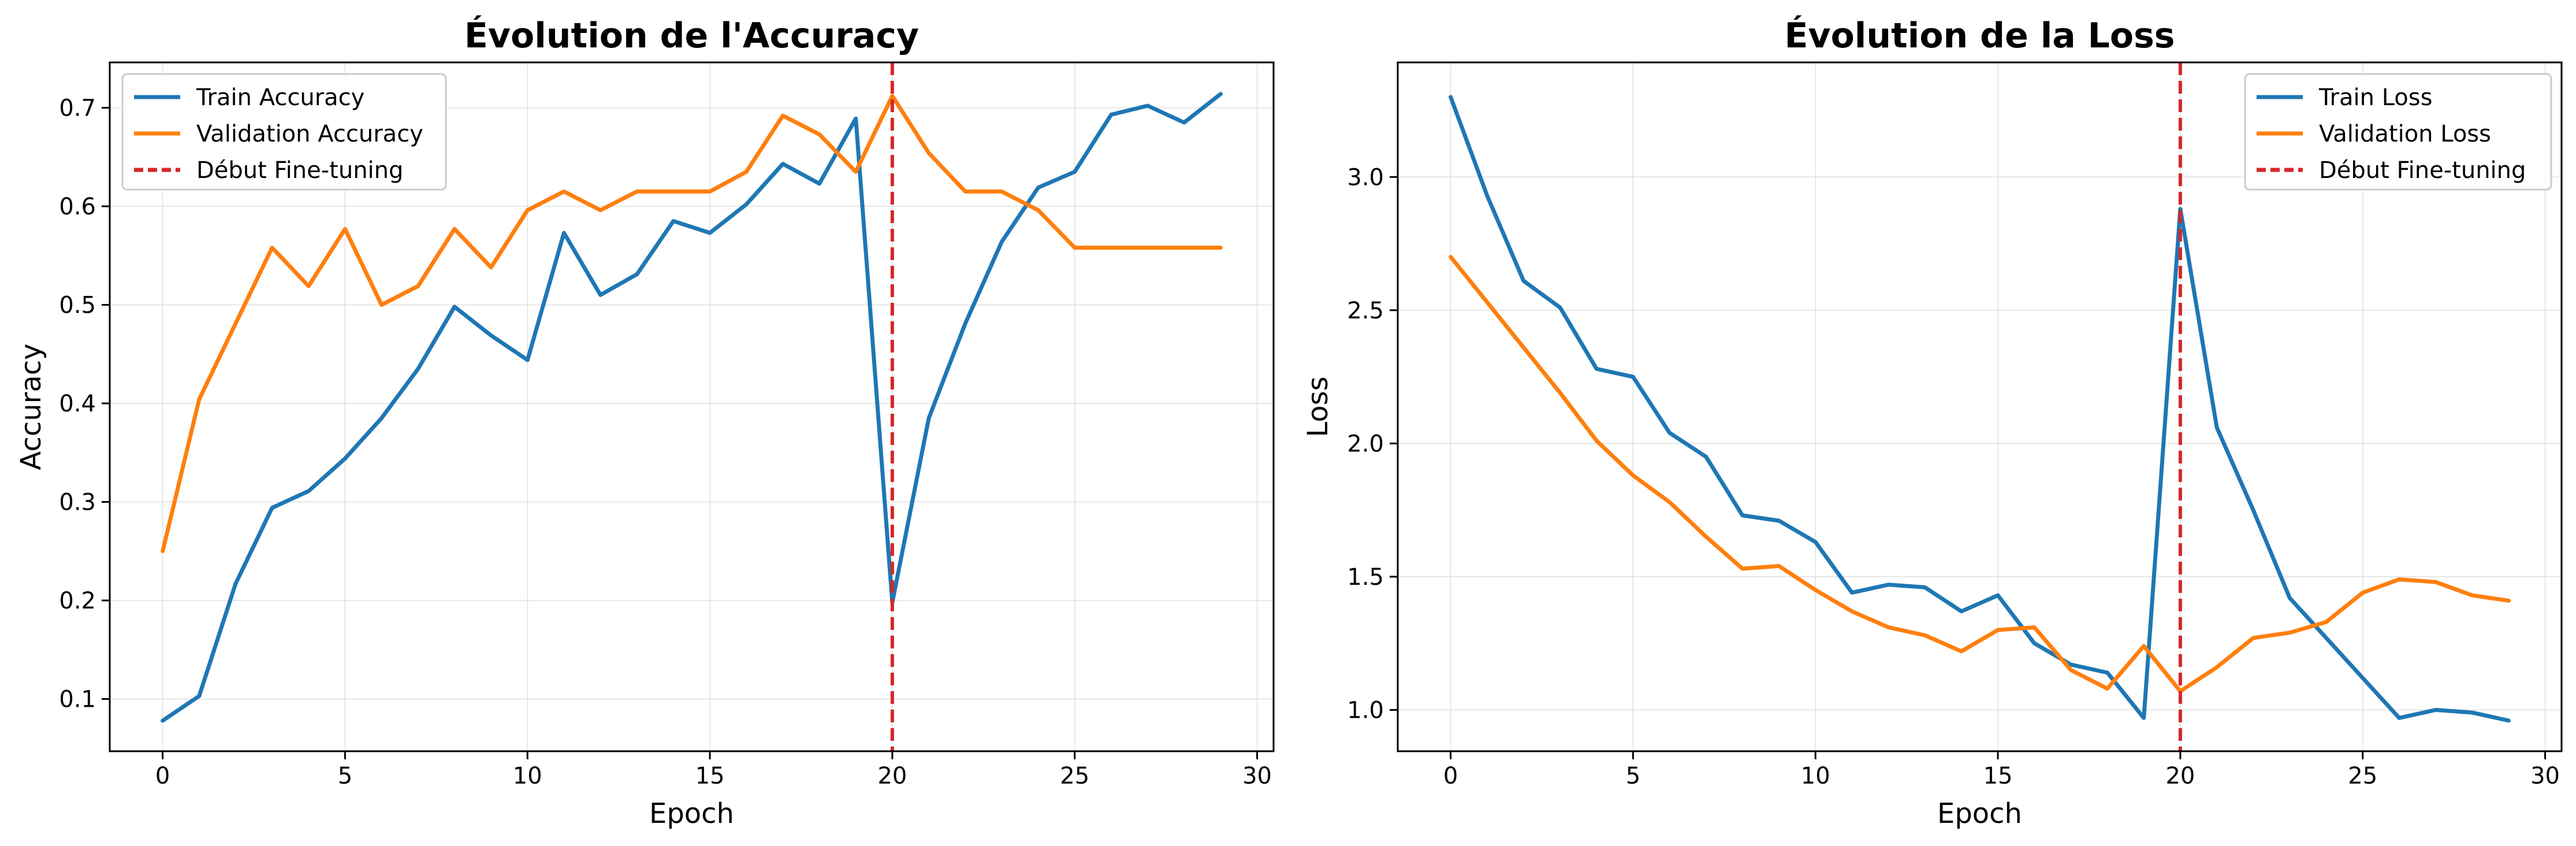 The height and width of the screenshot is (846, 2576). What do you see at coordinates (1318, 407) in the screenshot?
I see `y-axis-label: Loss` at bounding box center [1318, 407].